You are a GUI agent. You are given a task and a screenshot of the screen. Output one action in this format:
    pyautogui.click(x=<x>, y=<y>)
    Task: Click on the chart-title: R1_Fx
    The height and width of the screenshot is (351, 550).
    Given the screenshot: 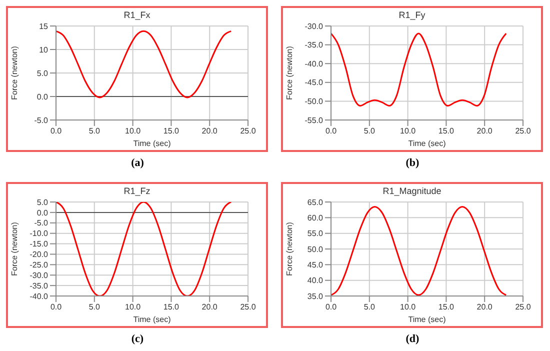 What is the action you would take?
    pyautogui.click(x=137, y=15)
    